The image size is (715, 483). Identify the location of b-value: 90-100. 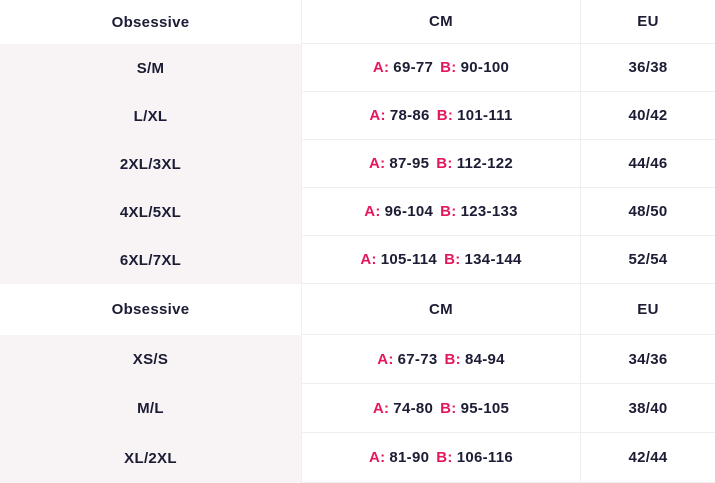
(485, 67).